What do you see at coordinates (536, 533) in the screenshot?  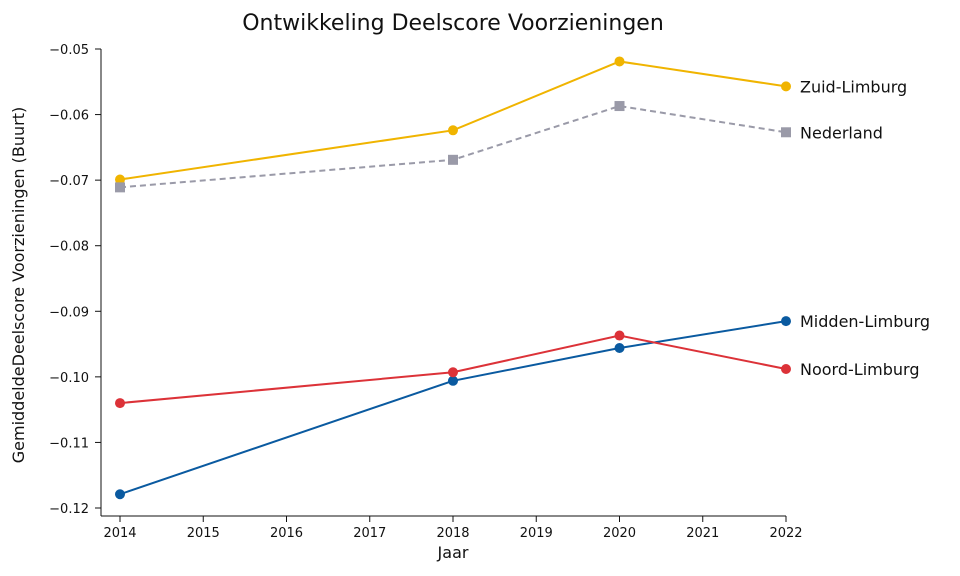 I see `x-tick-label: 2019` at bounding box center [536, 533].